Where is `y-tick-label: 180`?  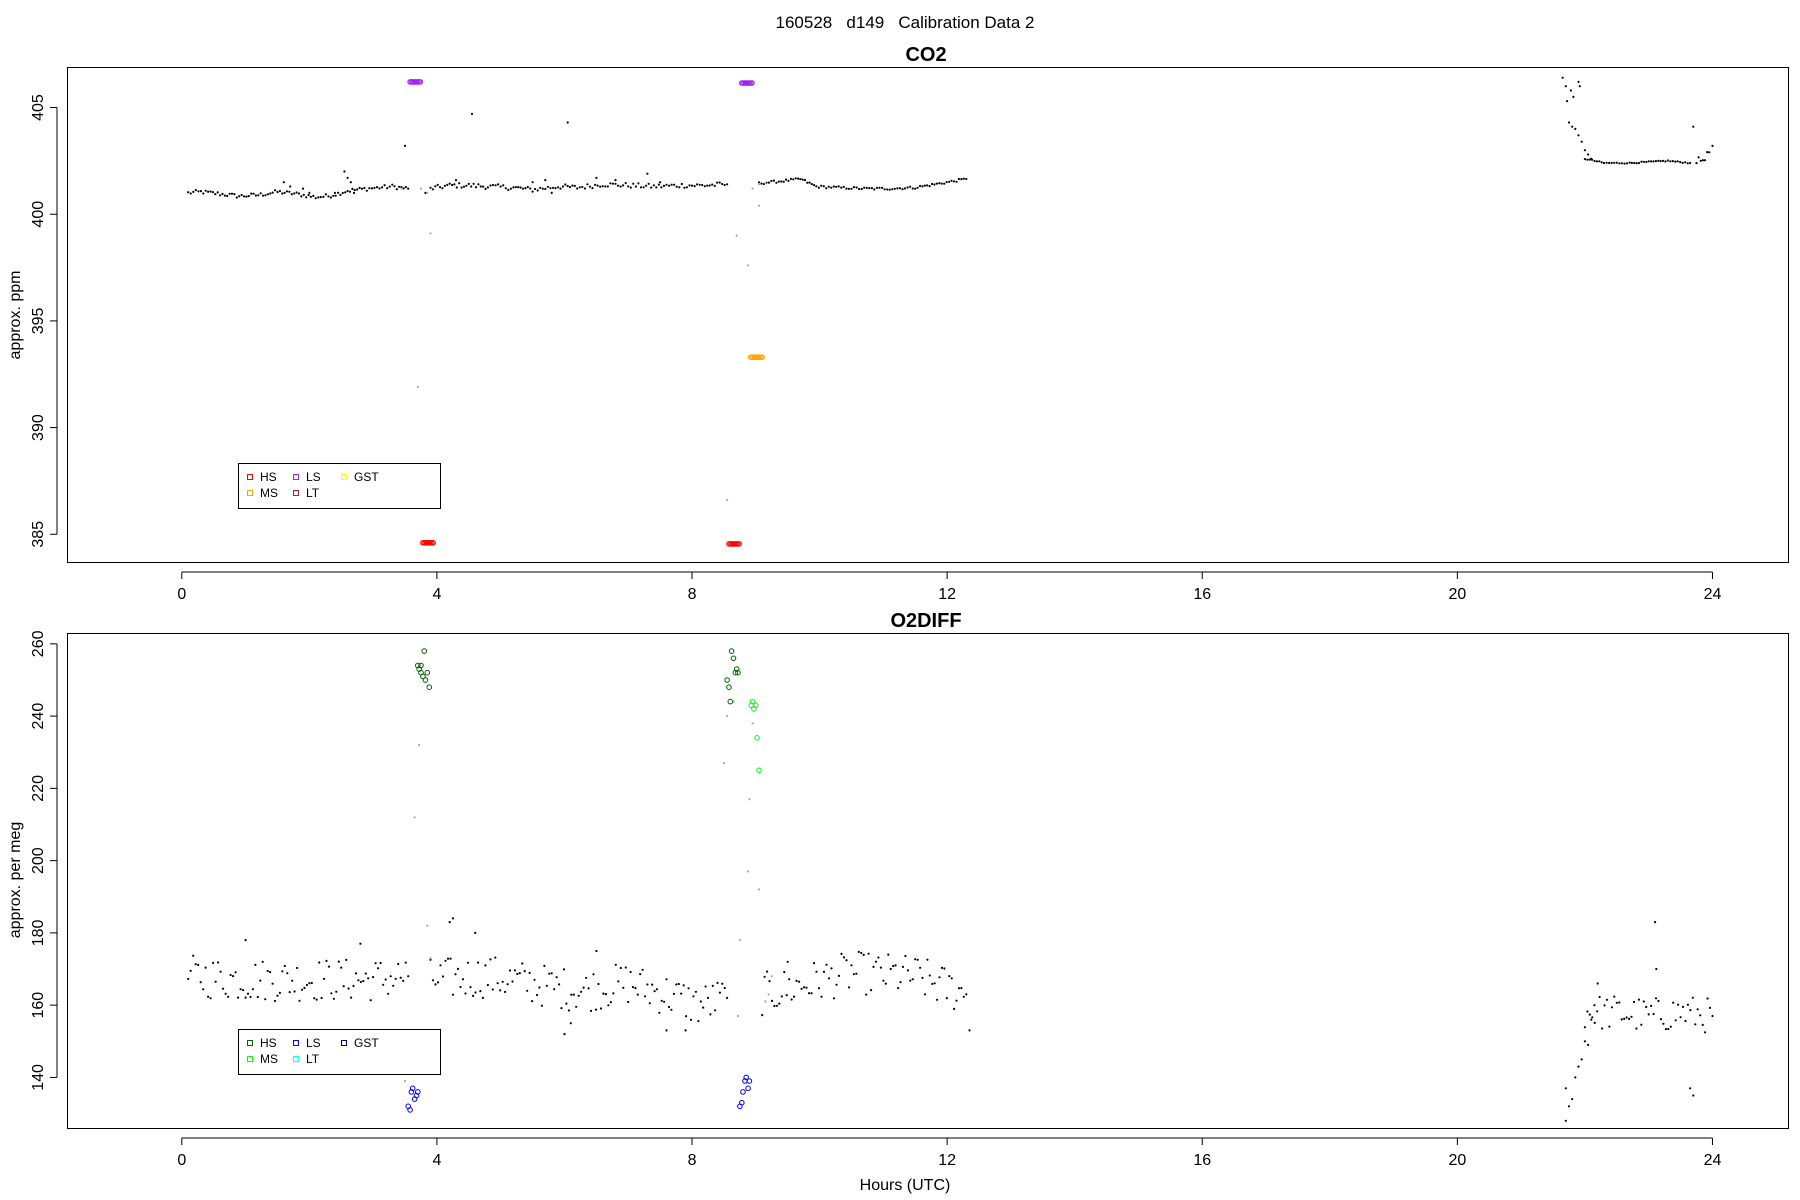 y-tick-label: 180 is located at coordinates (38, 932).